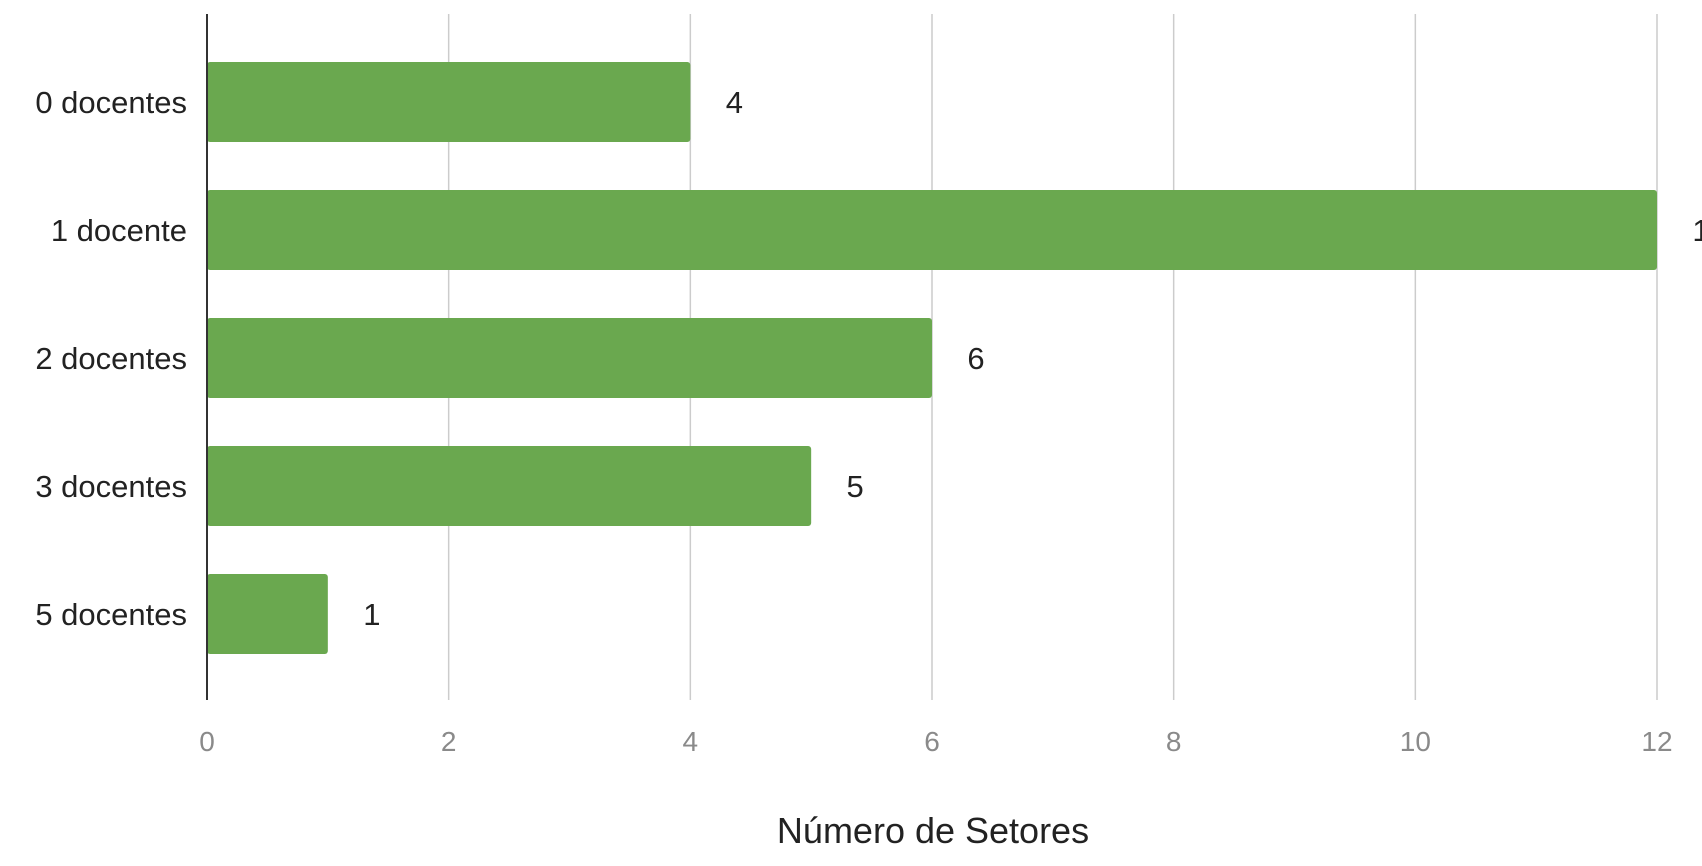 This screenshot has width=1702, height=866. I want to click on y-category-label: 5 docentes, so click(111, 614).